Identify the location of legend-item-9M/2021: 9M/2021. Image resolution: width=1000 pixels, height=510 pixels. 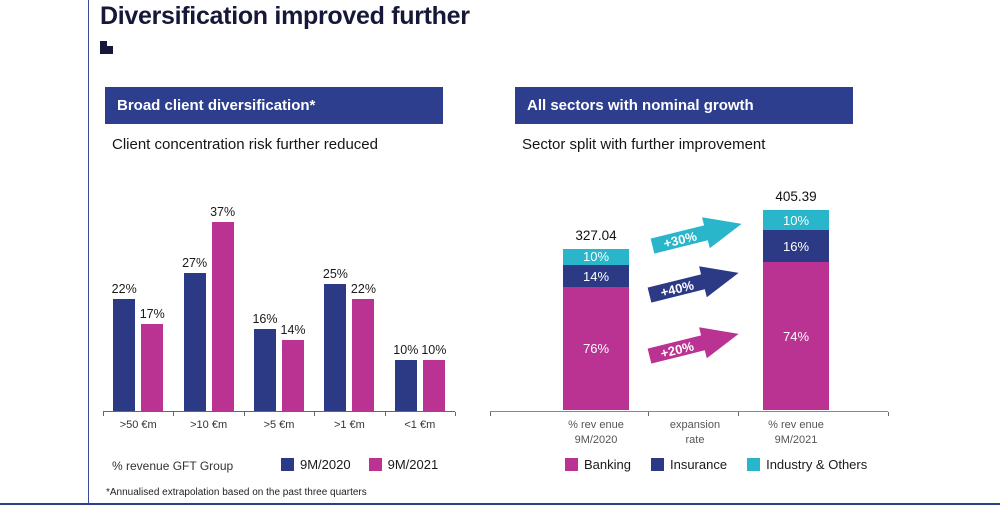
(403, 464).